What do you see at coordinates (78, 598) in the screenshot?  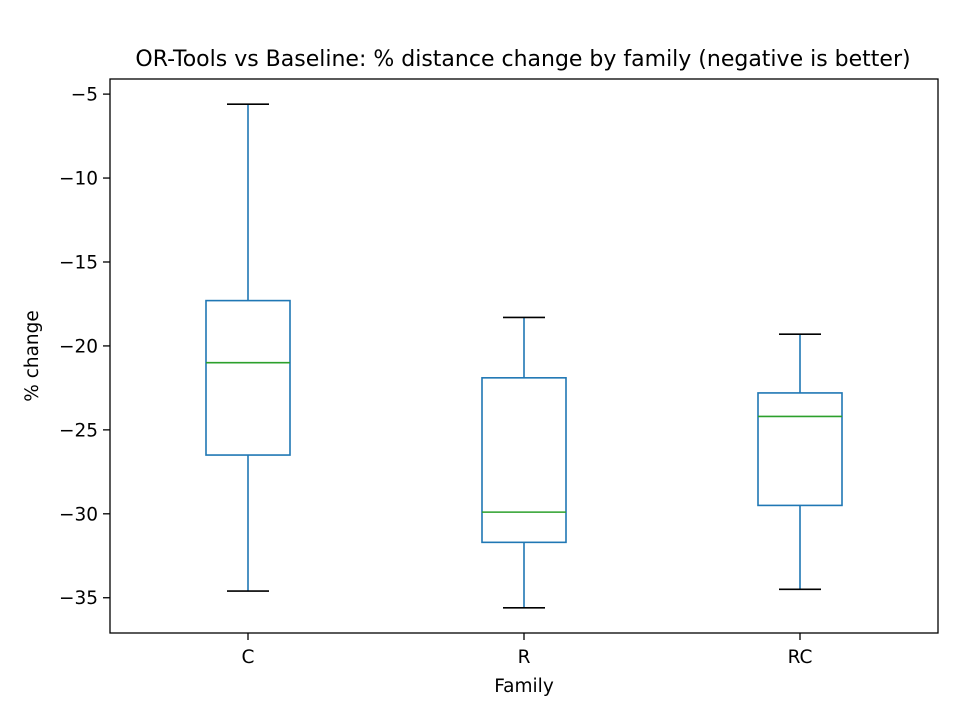 I see `y-tick-label: −35` at bounding box center [78, 598].